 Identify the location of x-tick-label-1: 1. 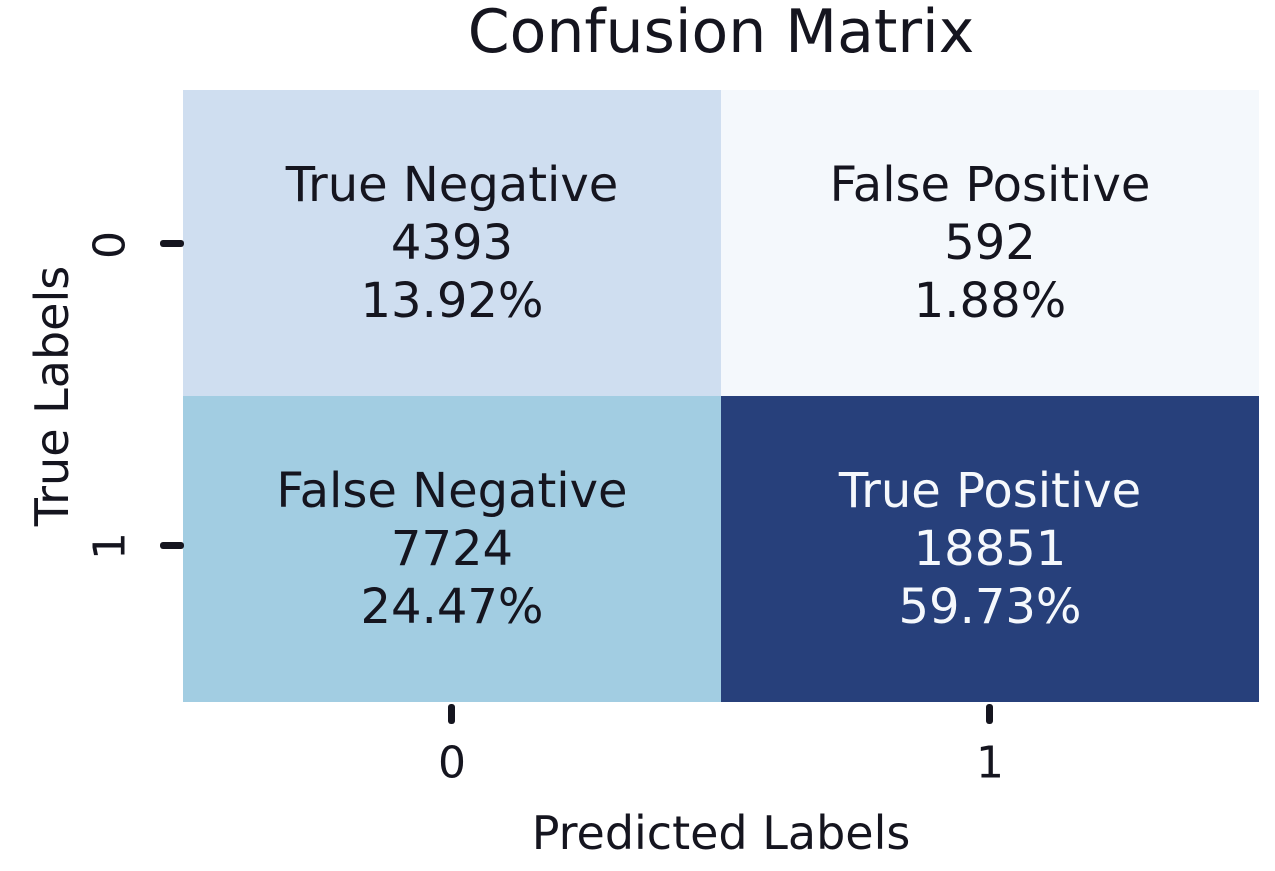
(990, 763).